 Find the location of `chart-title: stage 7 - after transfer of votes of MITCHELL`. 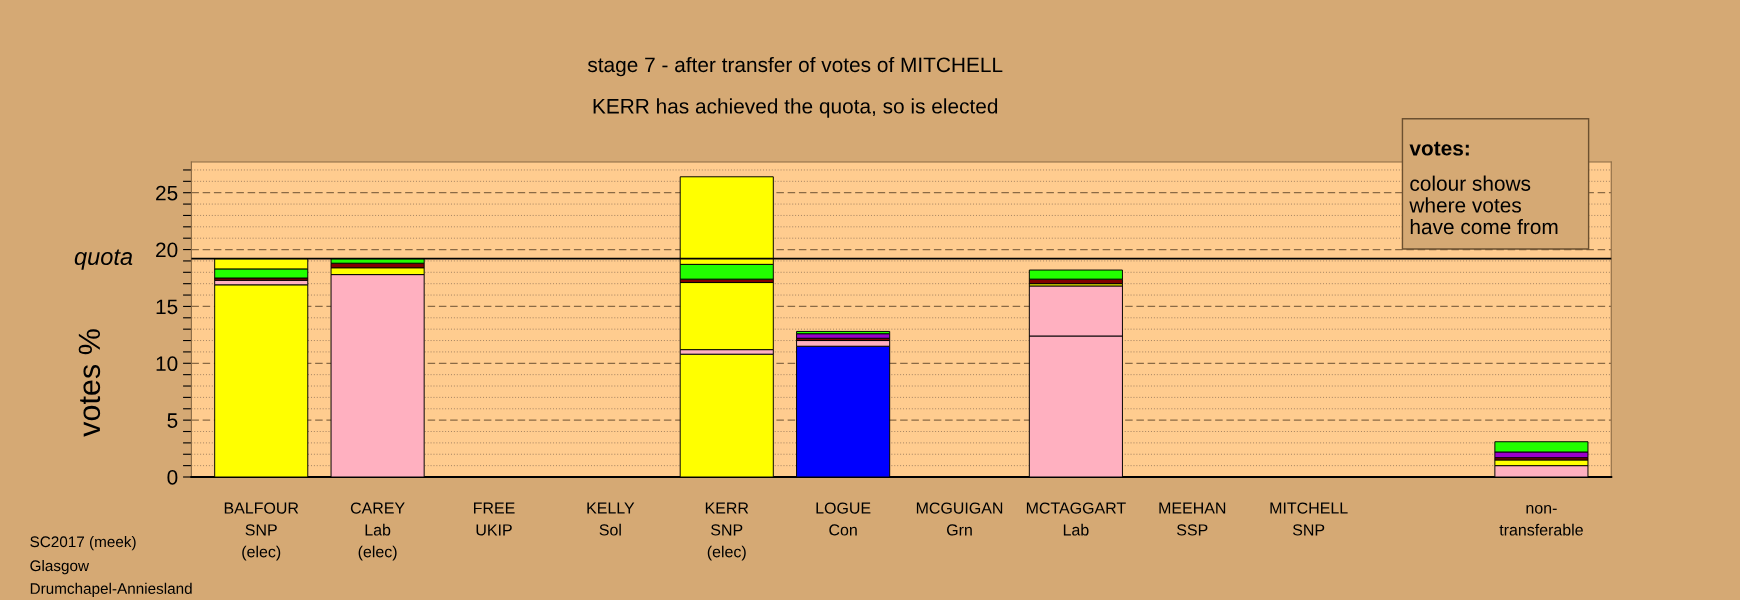

chart-title: stage 7 - after transfer of votes of MITCHELL is located at coordinates (795, 66).